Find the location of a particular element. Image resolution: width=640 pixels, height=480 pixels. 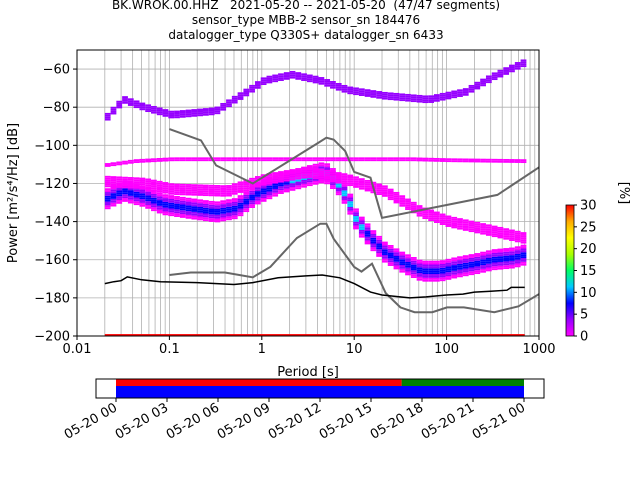

timeline-data-coverage is located at coordinates (320, 392).